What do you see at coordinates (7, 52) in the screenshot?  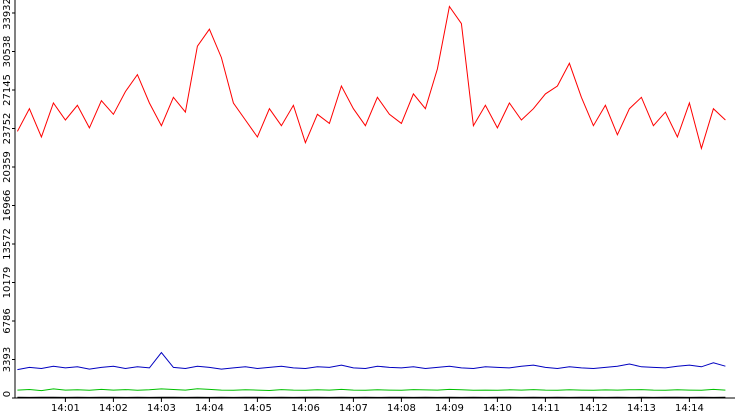 I see `y-tick-label: 30538` at bounding box center [7, 52].